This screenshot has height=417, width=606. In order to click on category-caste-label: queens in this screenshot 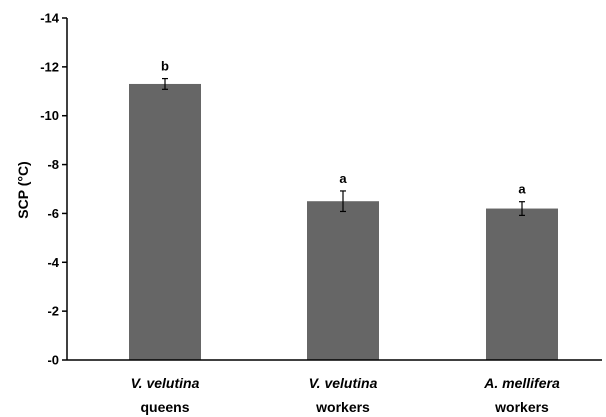, I will do `click(164, 407)`.